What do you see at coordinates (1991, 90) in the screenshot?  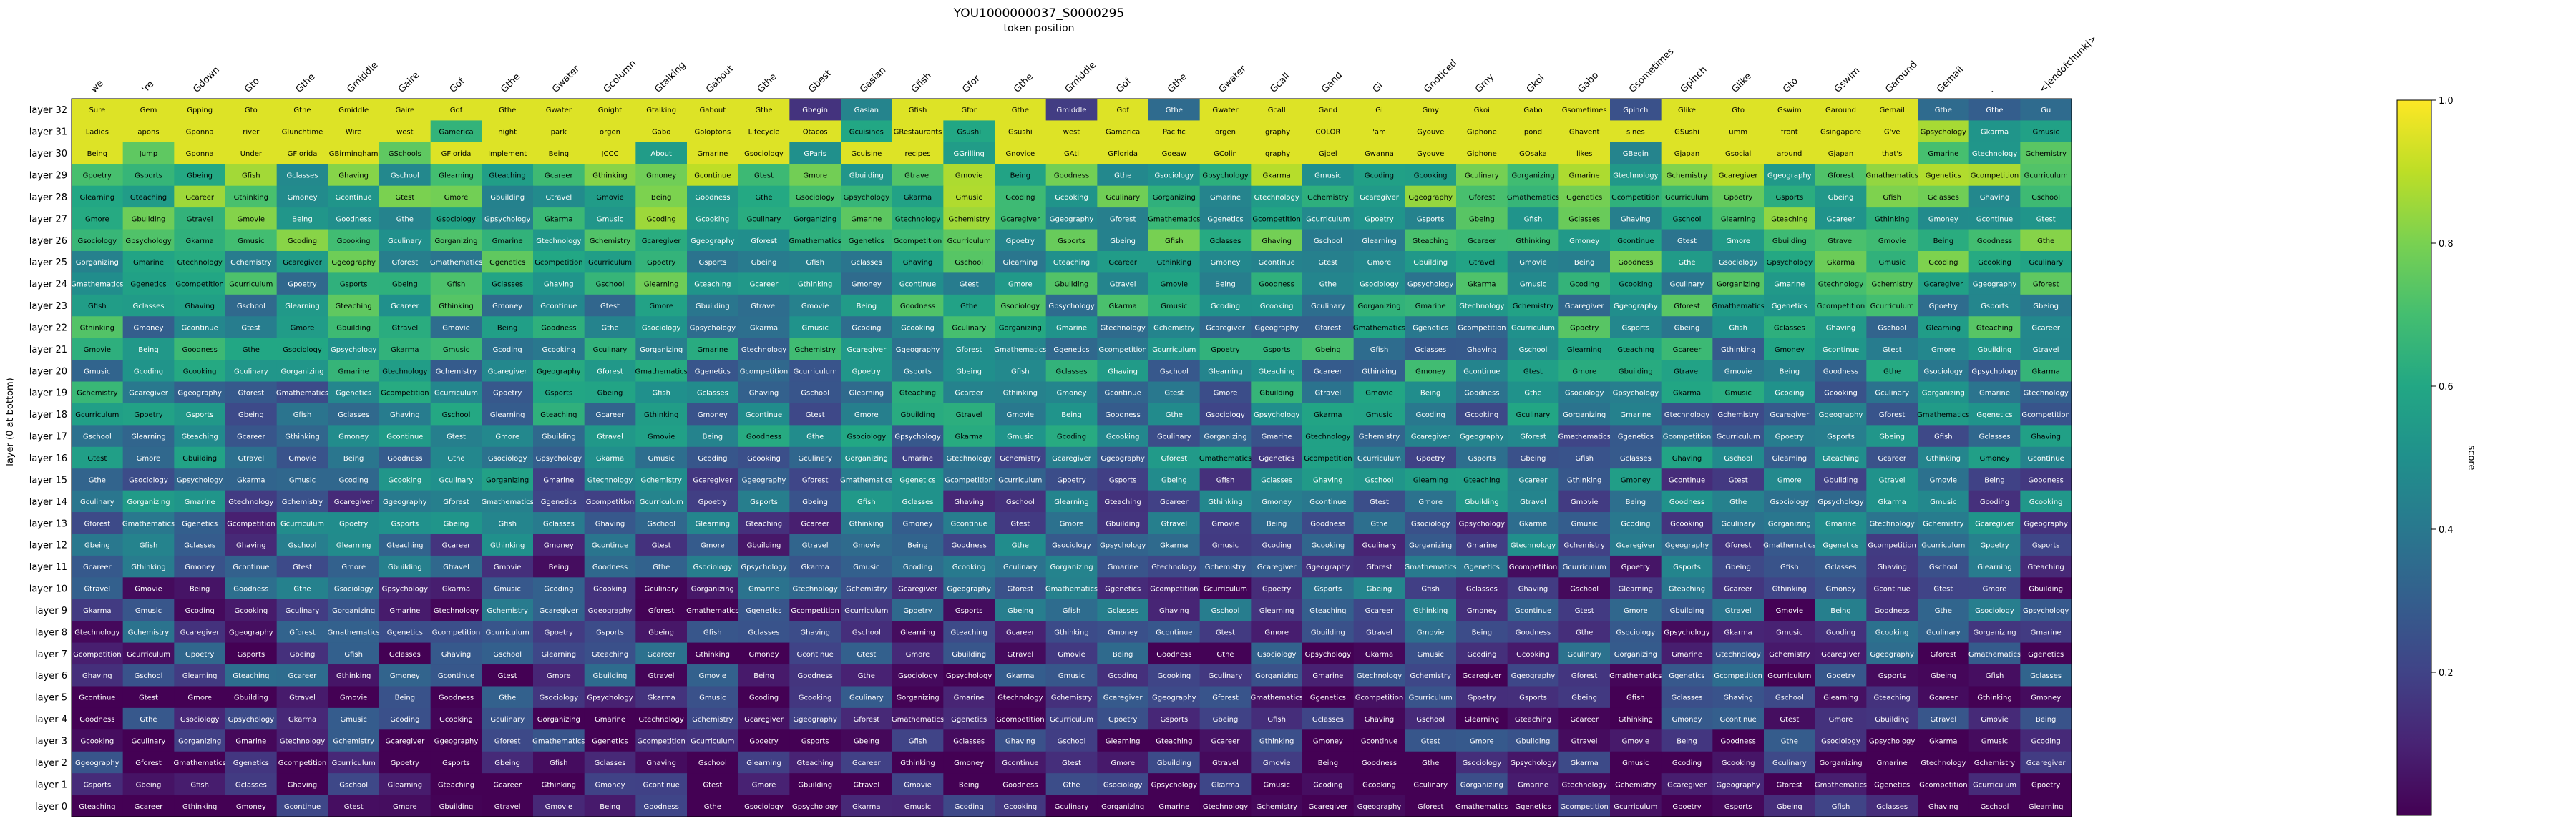 I see `x-tick-label: .` at bounding box center [1991, 90].